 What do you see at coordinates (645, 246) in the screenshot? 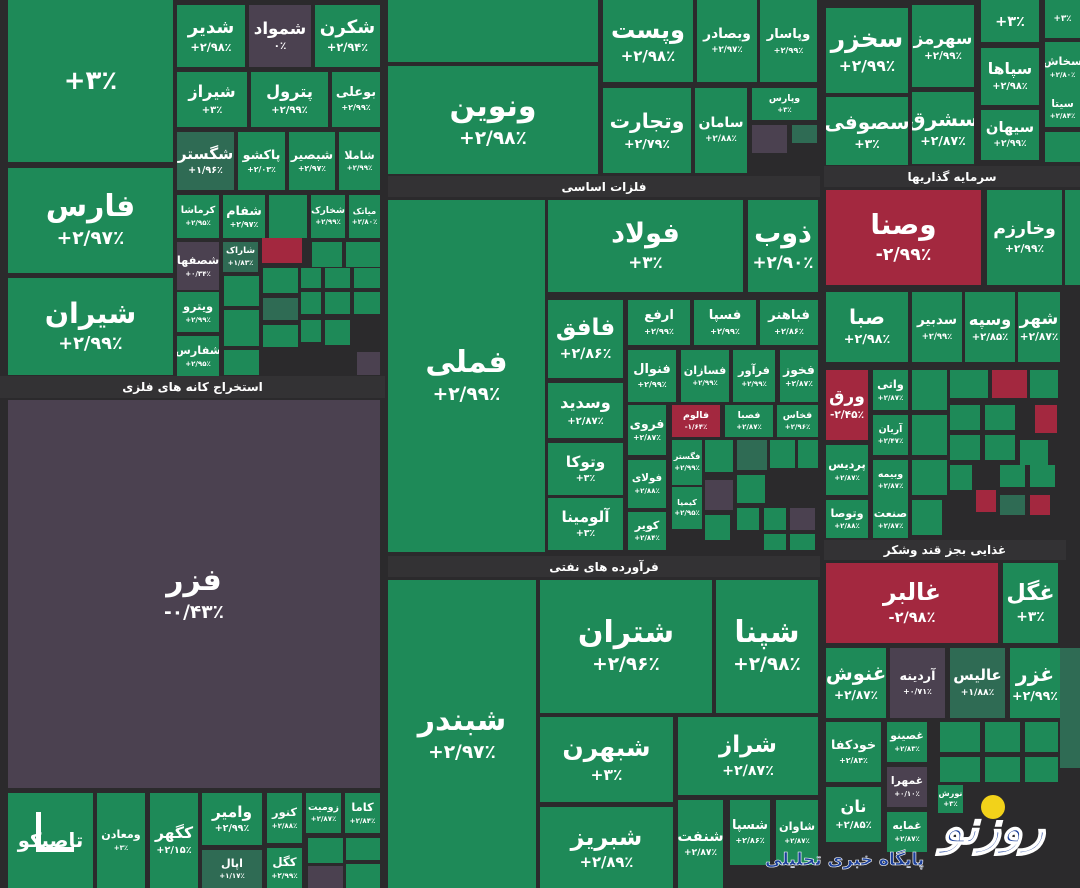
I see `treemap-tile: فولاد +۳٪` at bounding box center [645, 246].